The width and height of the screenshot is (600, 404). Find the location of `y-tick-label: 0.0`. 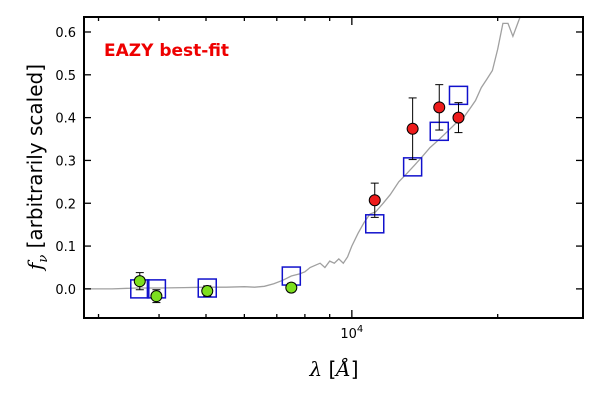

y-tick-label: 0.0 is located at coordinates (65, 290).